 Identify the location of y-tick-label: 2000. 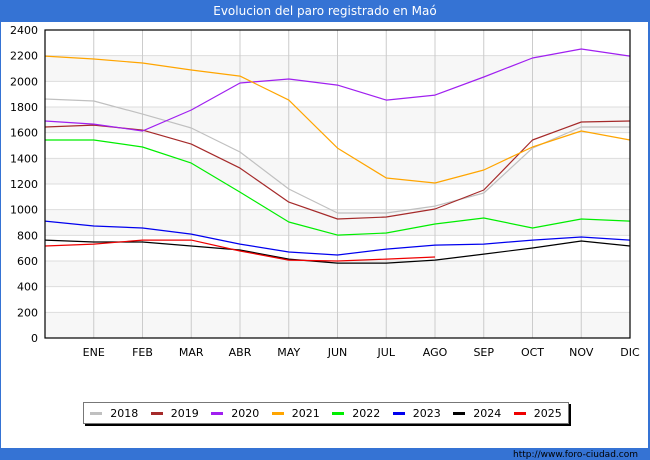
(24, 81).